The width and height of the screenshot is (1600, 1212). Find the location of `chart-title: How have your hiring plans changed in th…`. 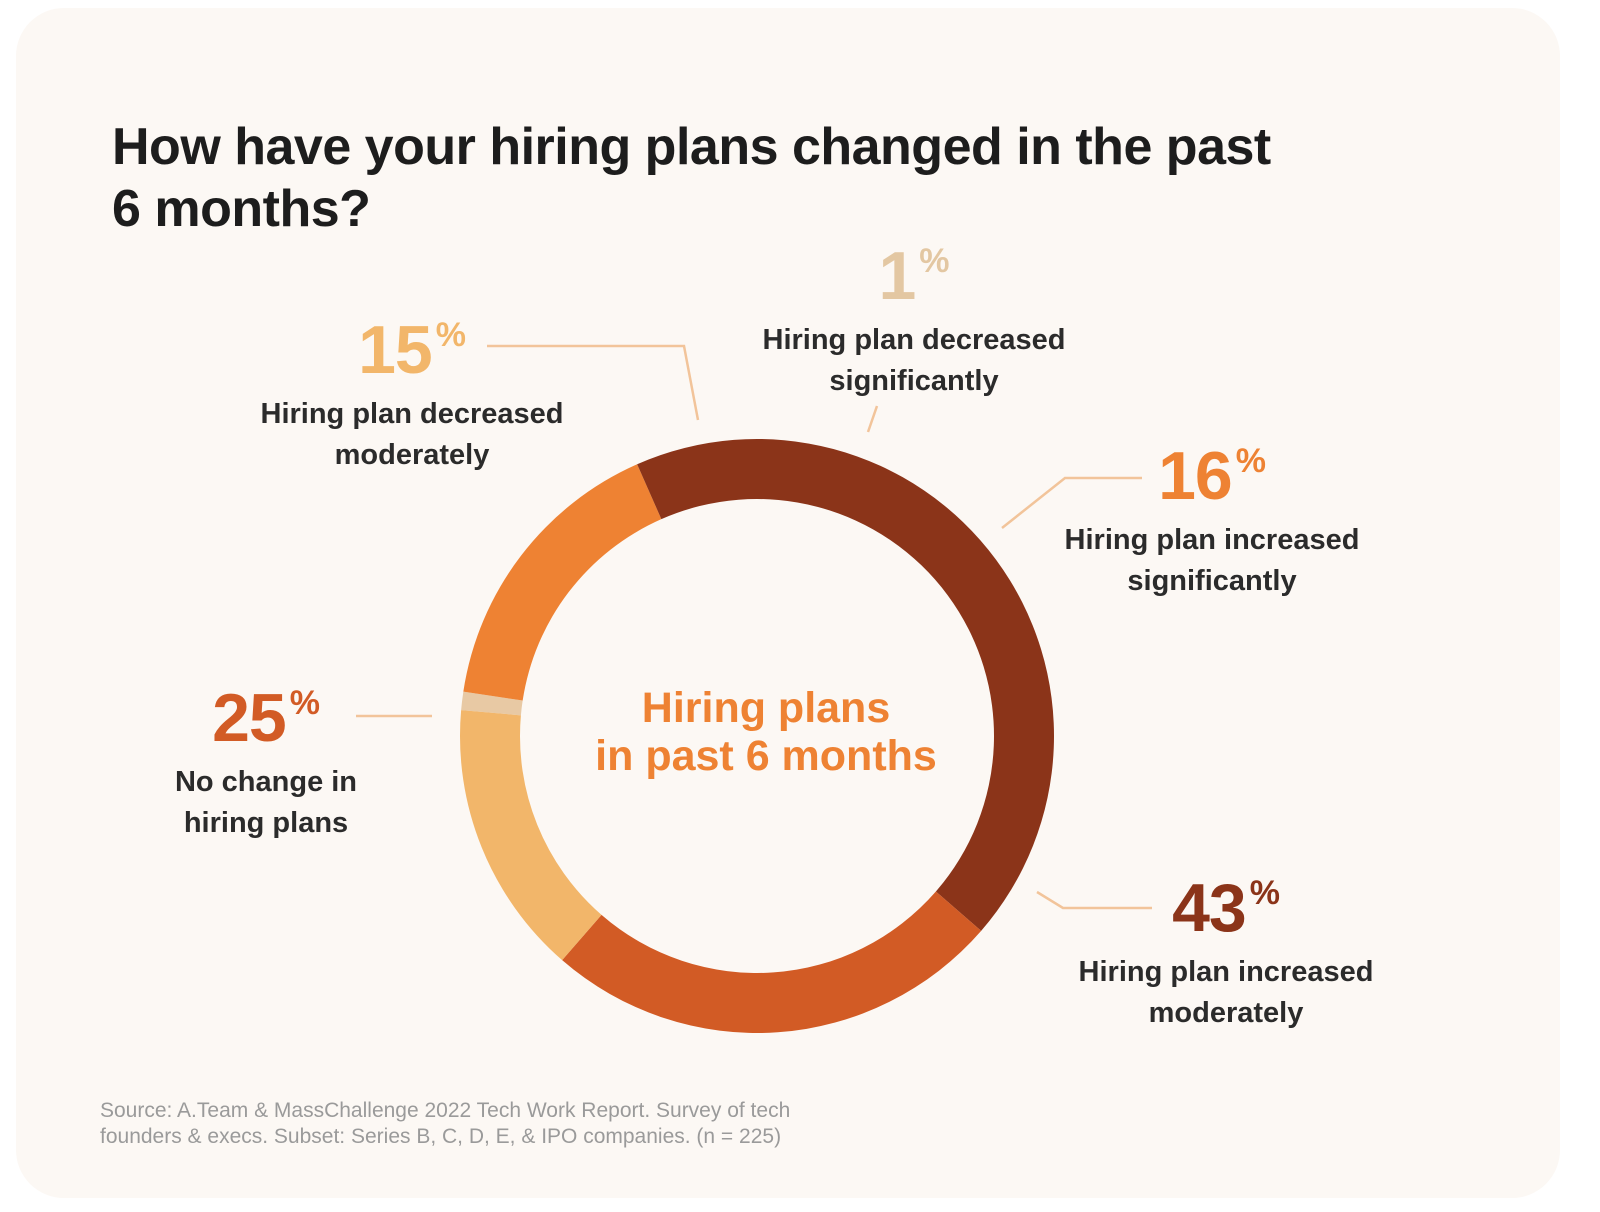

chart-title: How have your hiring plans changed in th… is located at coordinates (712, 178).